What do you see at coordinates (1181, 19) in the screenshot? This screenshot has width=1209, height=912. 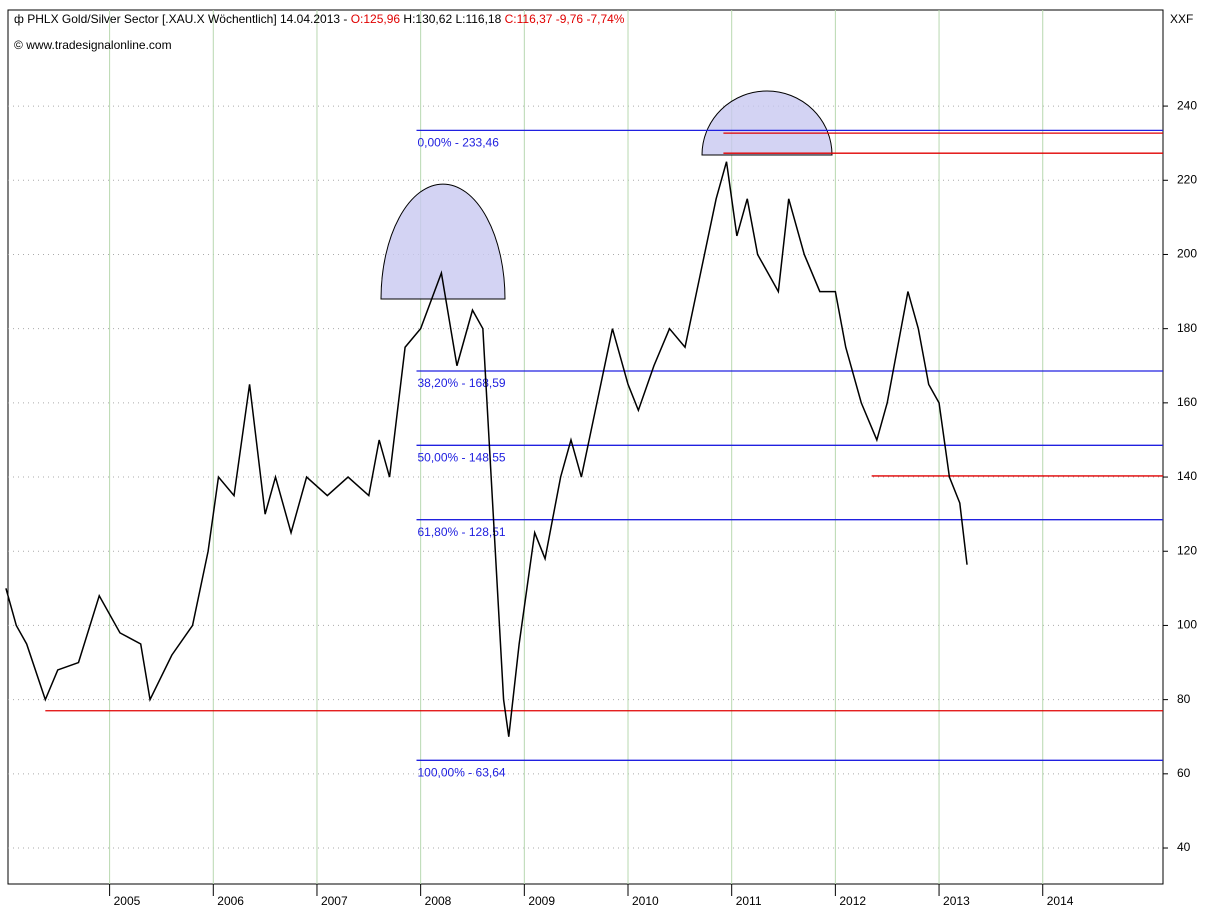 I see `symbol: XXF` at bounding box center [1181, 19].